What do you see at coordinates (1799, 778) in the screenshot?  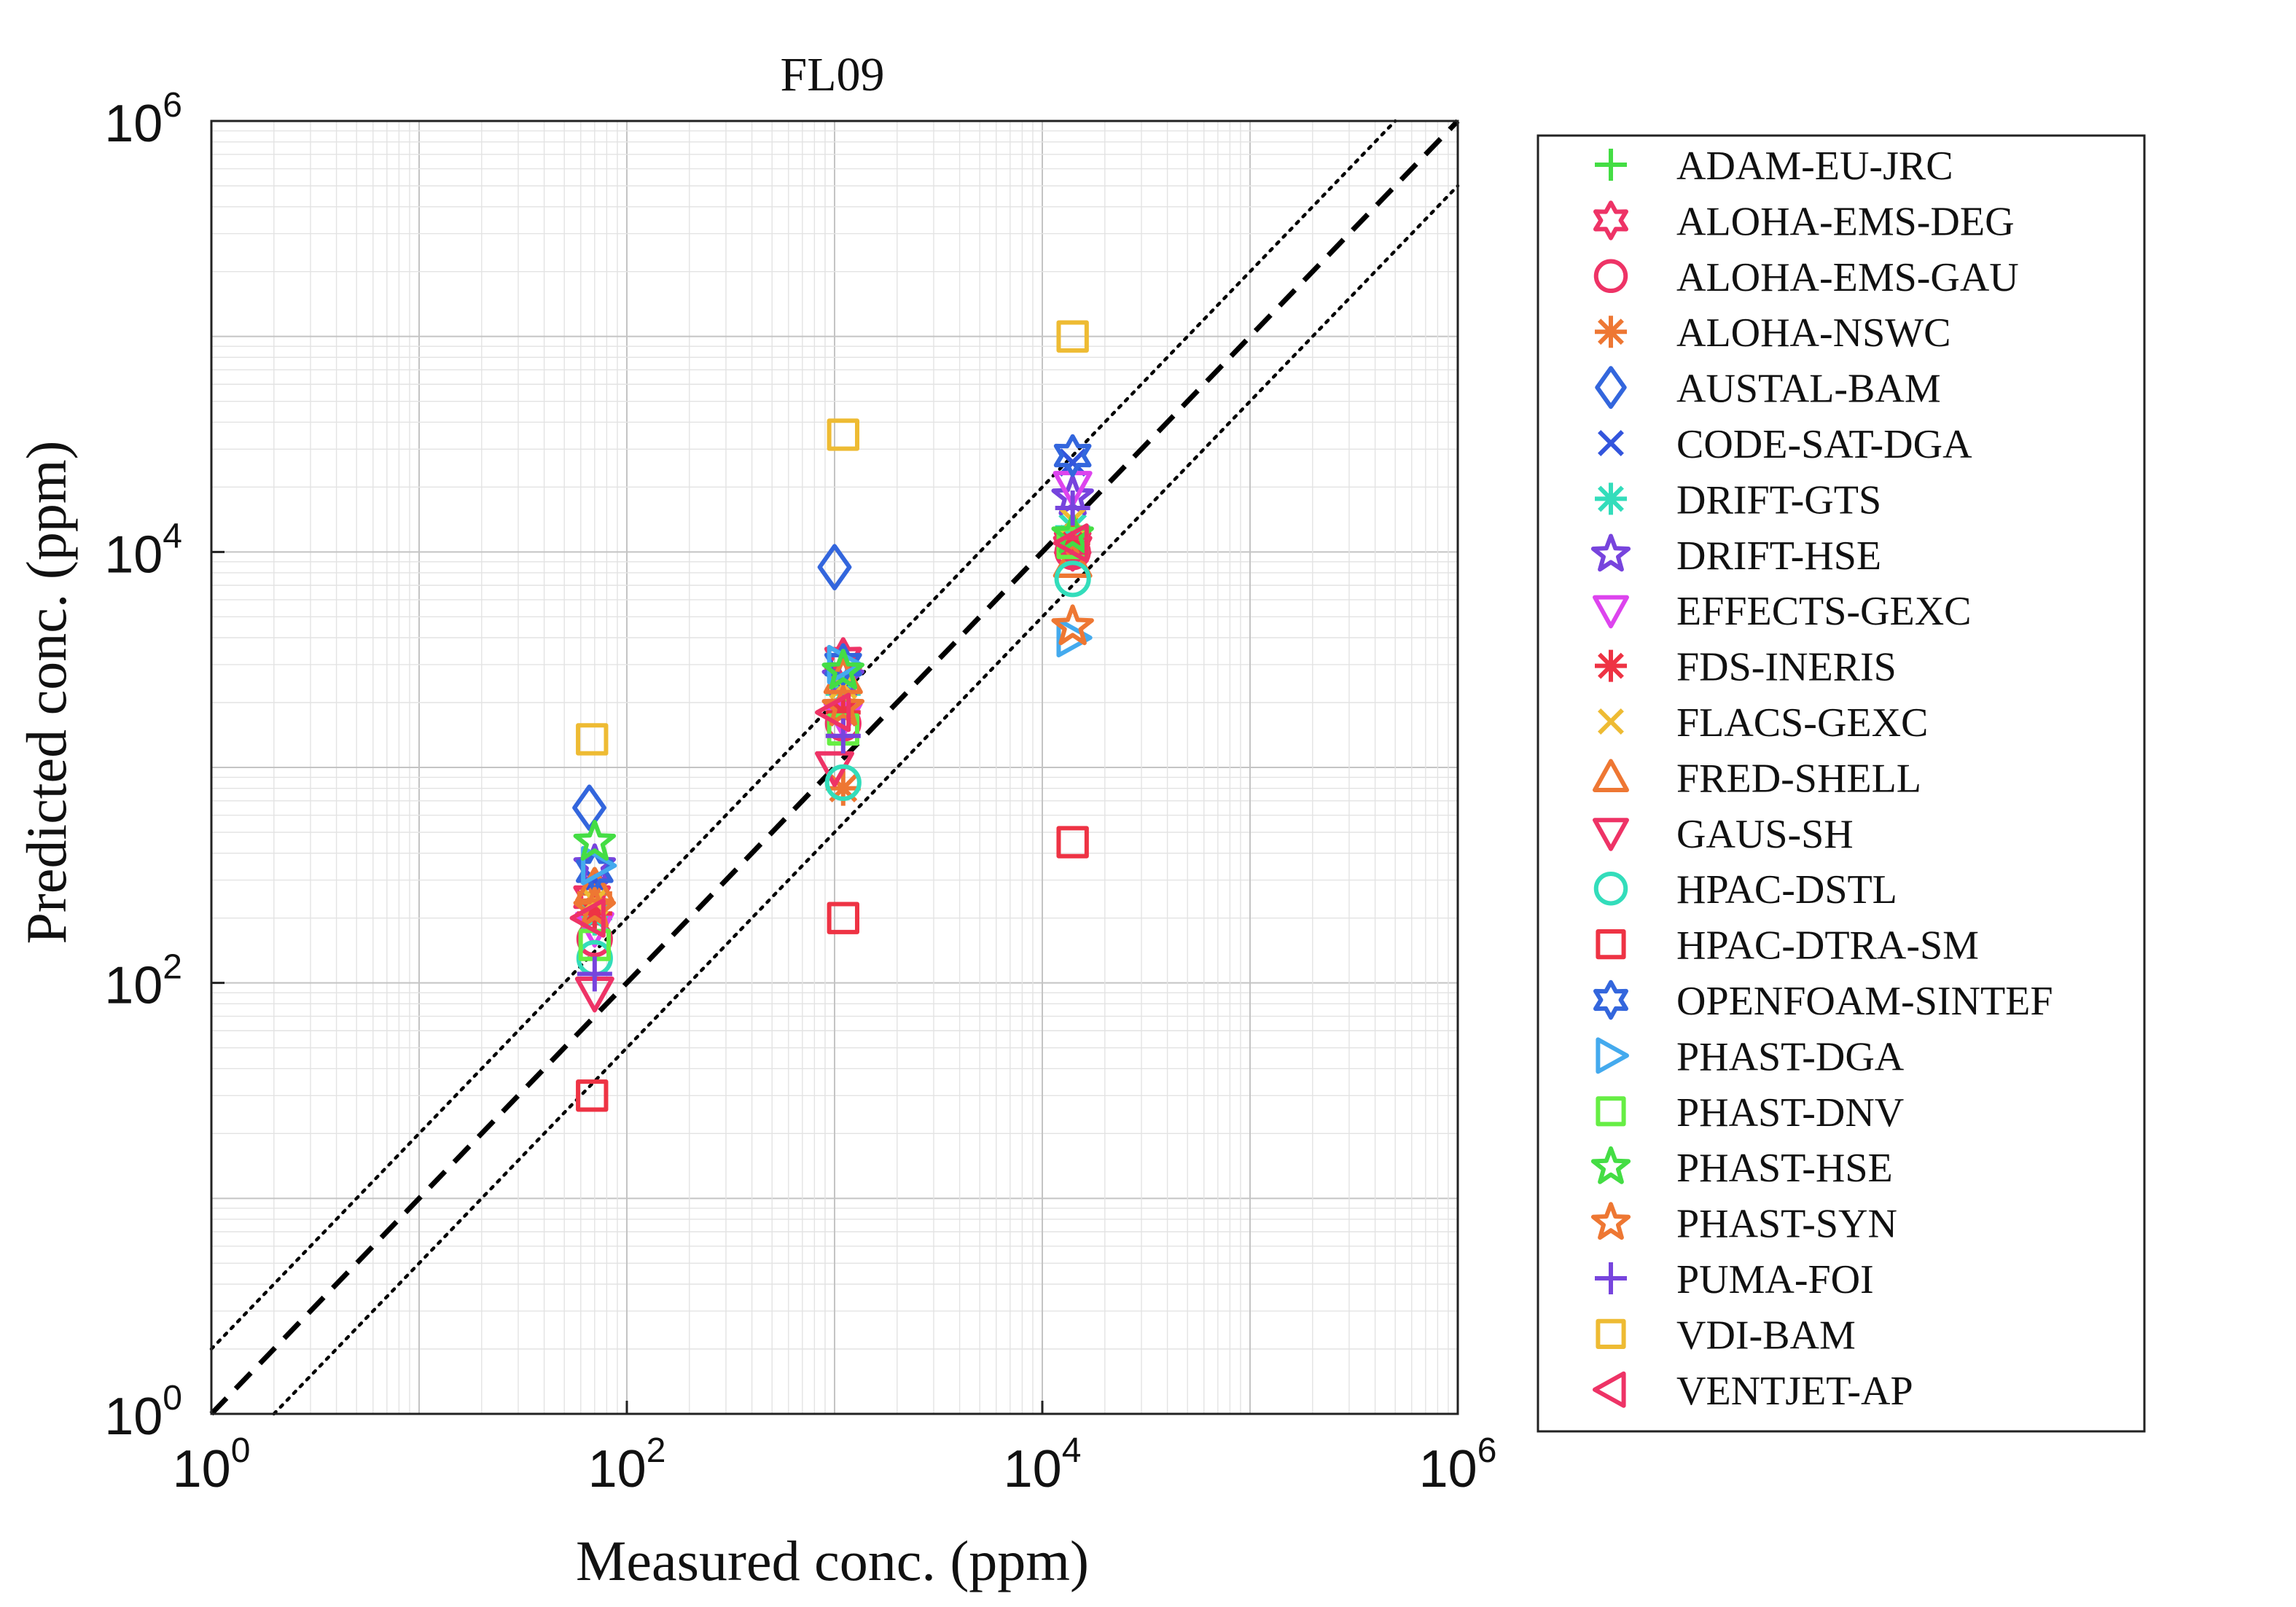 I see `legend-label: FRED-SHELL` at bounding box center [1799, 778].